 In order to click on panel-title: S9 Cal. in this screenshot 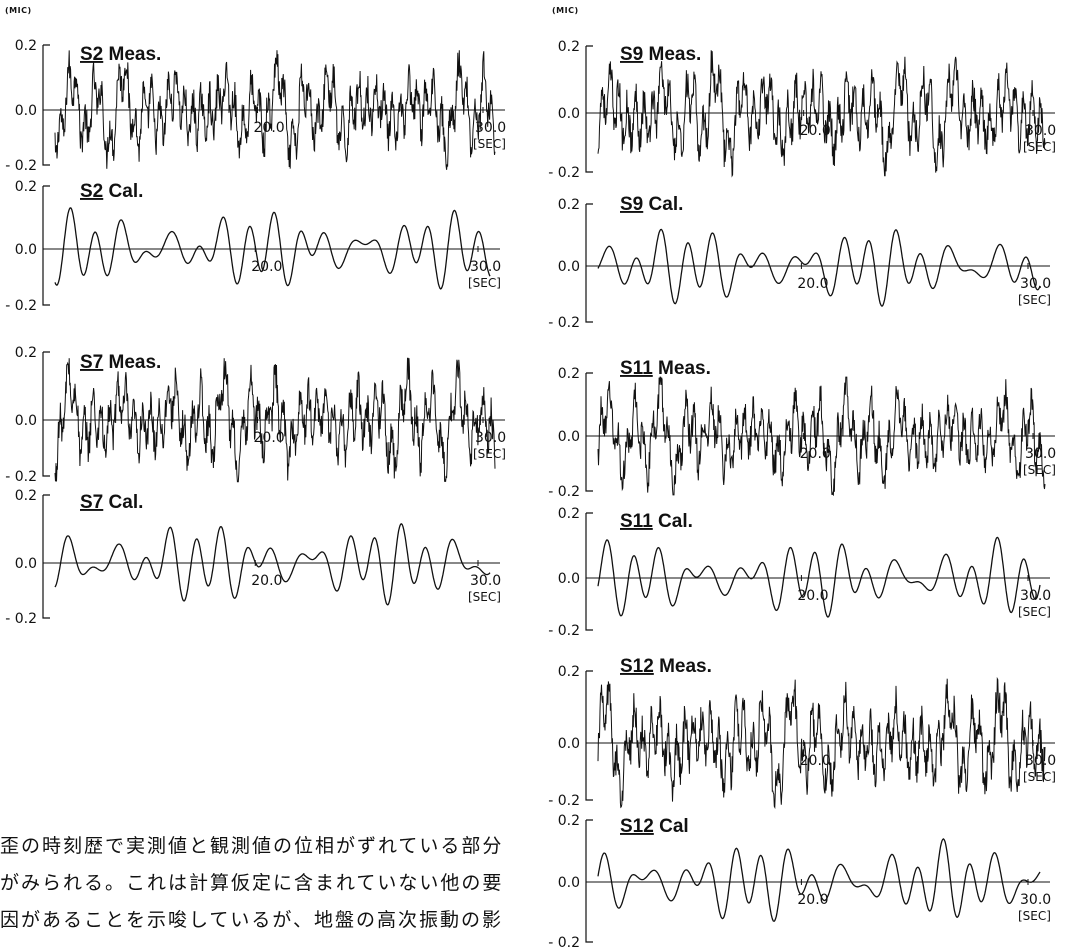, I will do `click(651, 204)`.